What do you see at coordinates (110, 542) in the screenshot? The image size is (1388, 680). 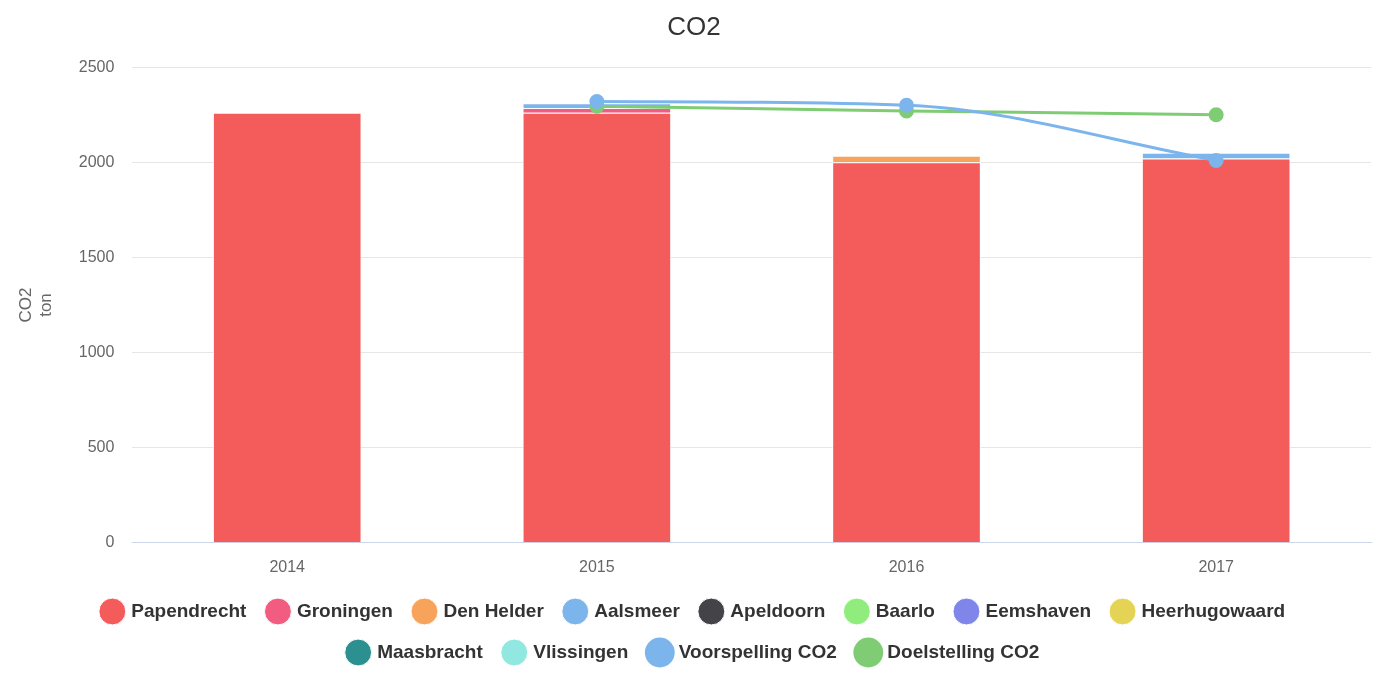 I see `y-tick-label: 0` at bounding box center [110, 542].